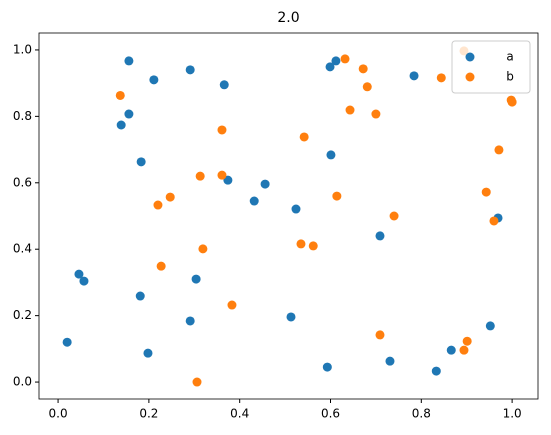 The height and width of the screenshot is (435, 551). Describe the element at coordinates (22, 182) in the screenshot. I see `y-tick-label: 0.6` at that location.